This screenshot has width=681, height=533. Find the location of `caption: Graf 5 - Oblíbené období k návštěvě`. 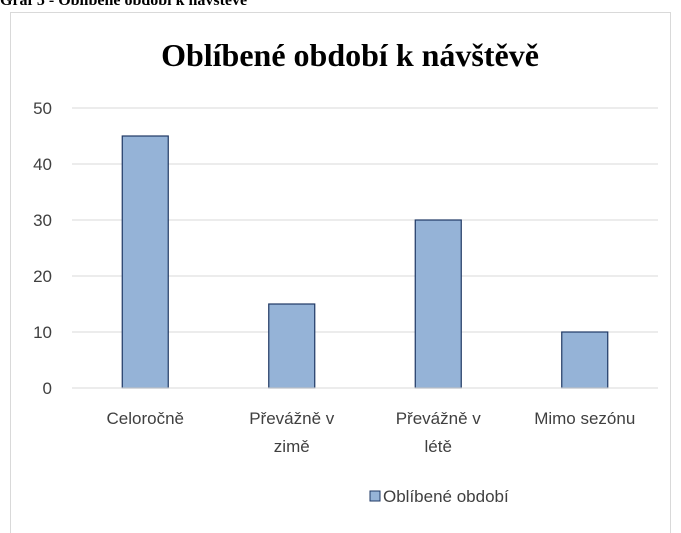

caption: Graf 5 - Oblíbené období k návštěvě is located at coordinates (123, 4).